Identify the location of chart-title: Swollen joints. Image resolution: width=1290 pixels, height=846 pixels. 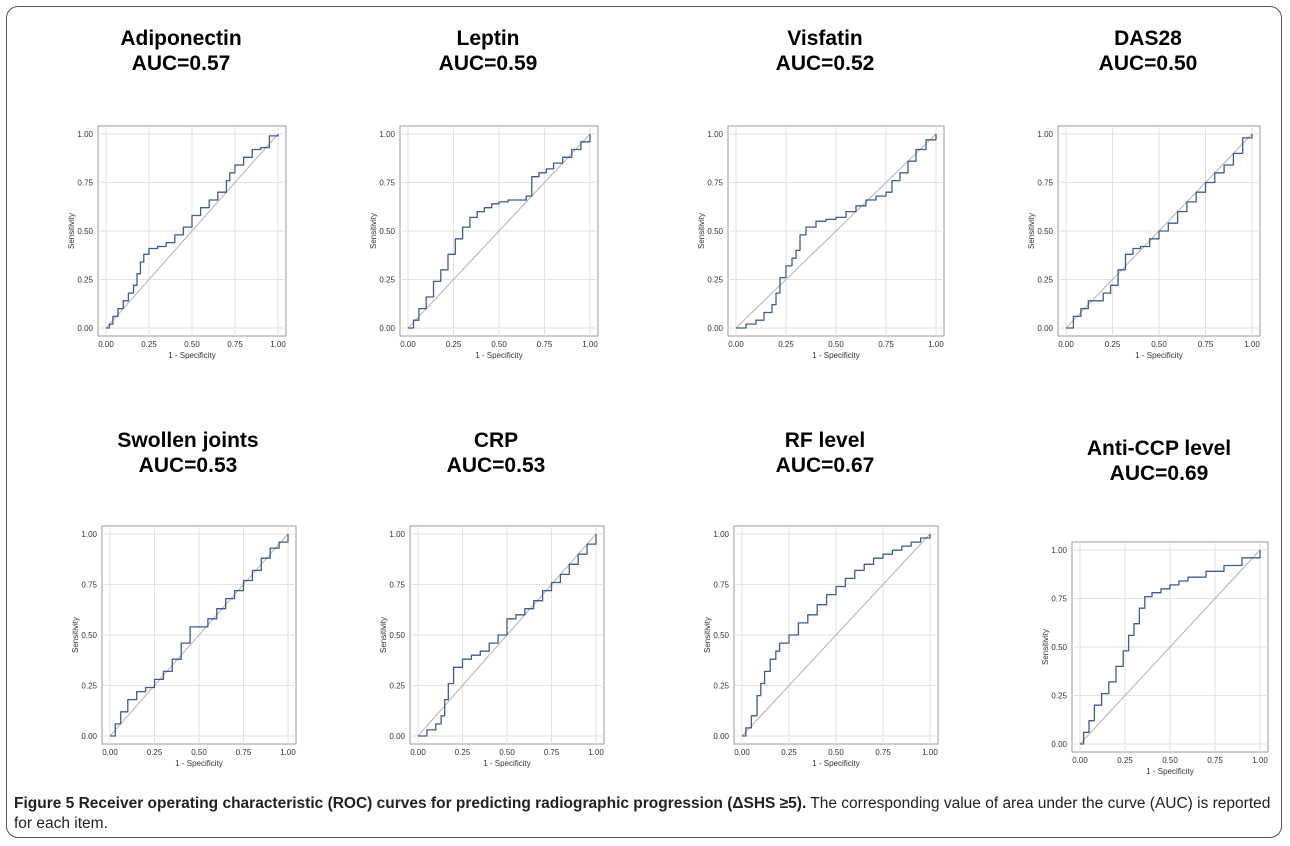
(188, 440).